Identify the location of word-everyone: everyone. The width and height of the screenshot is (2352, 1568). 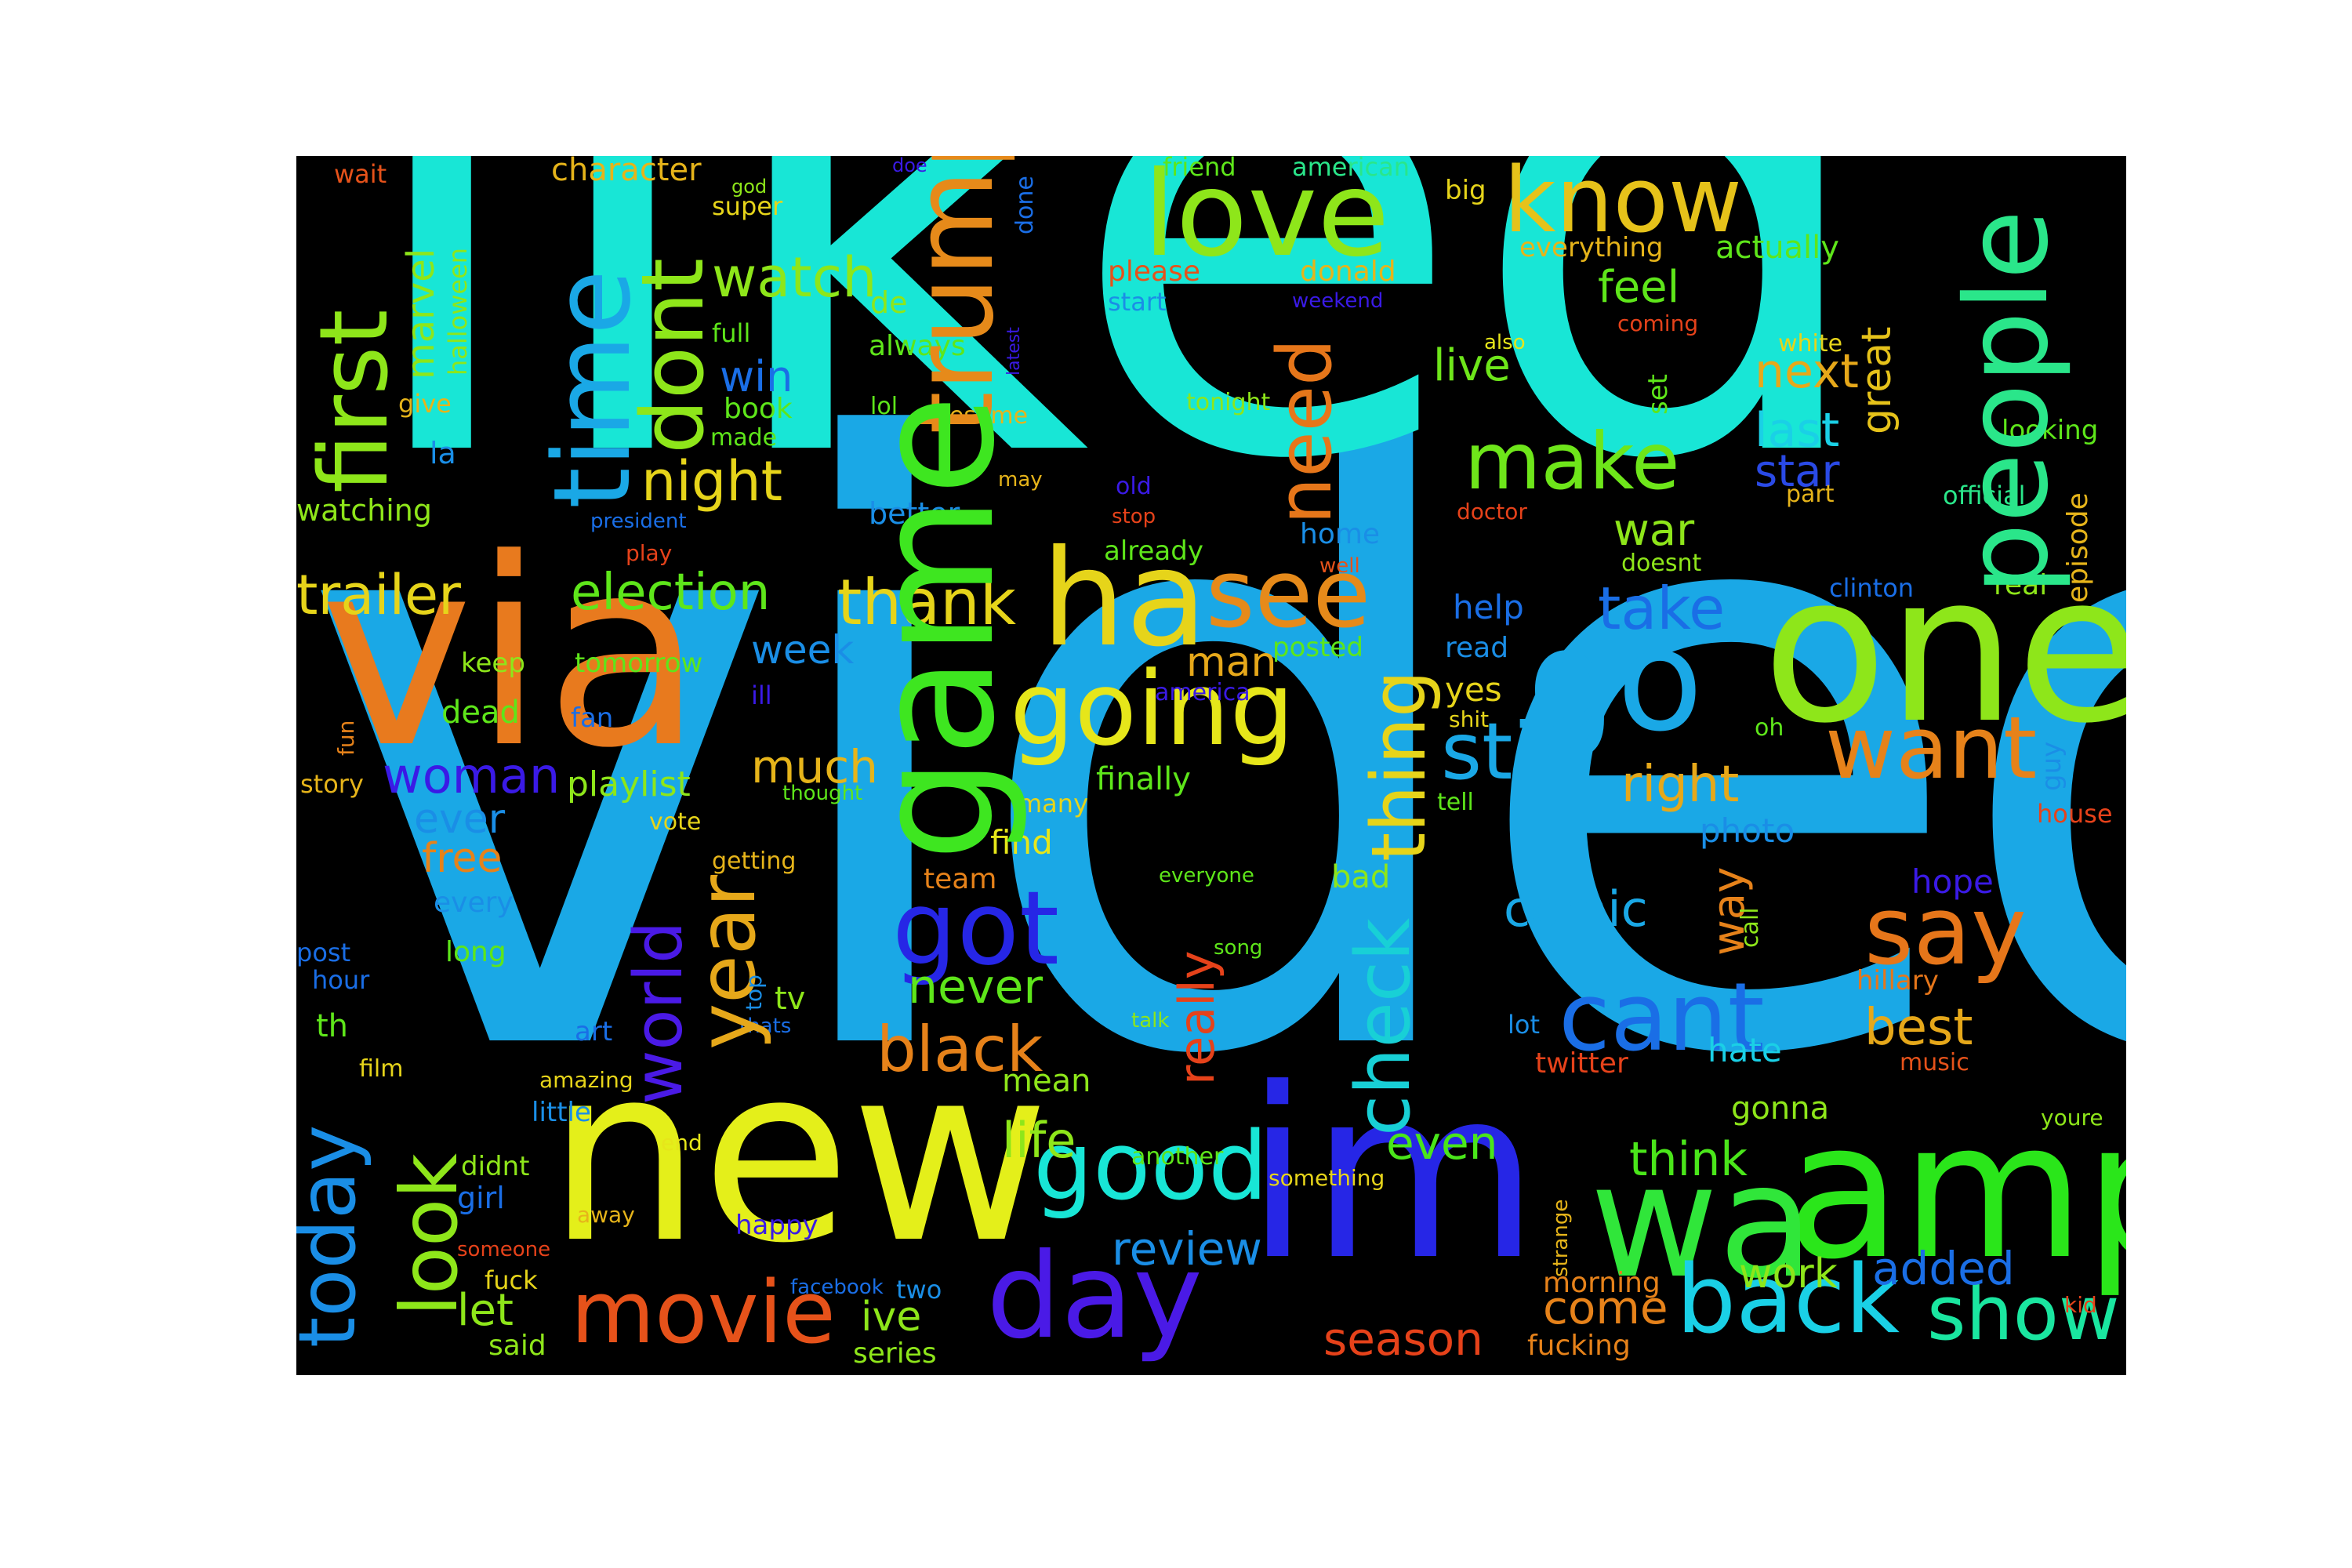
(1206, 875).